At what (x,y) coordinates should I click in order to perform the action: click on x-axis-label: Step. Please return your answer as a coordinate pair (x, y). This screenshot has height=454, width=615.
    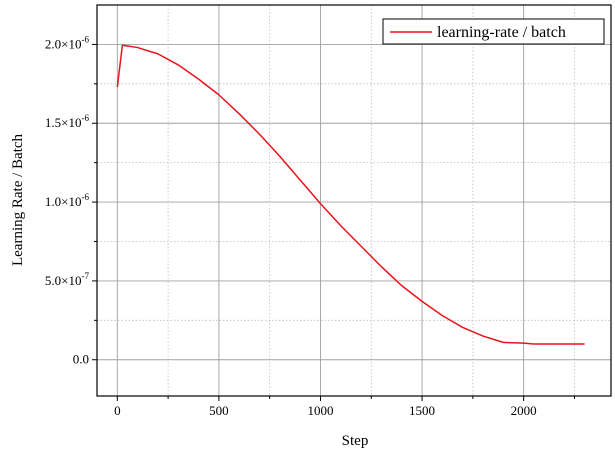
    Looking at the image, I should click on (355, 441).